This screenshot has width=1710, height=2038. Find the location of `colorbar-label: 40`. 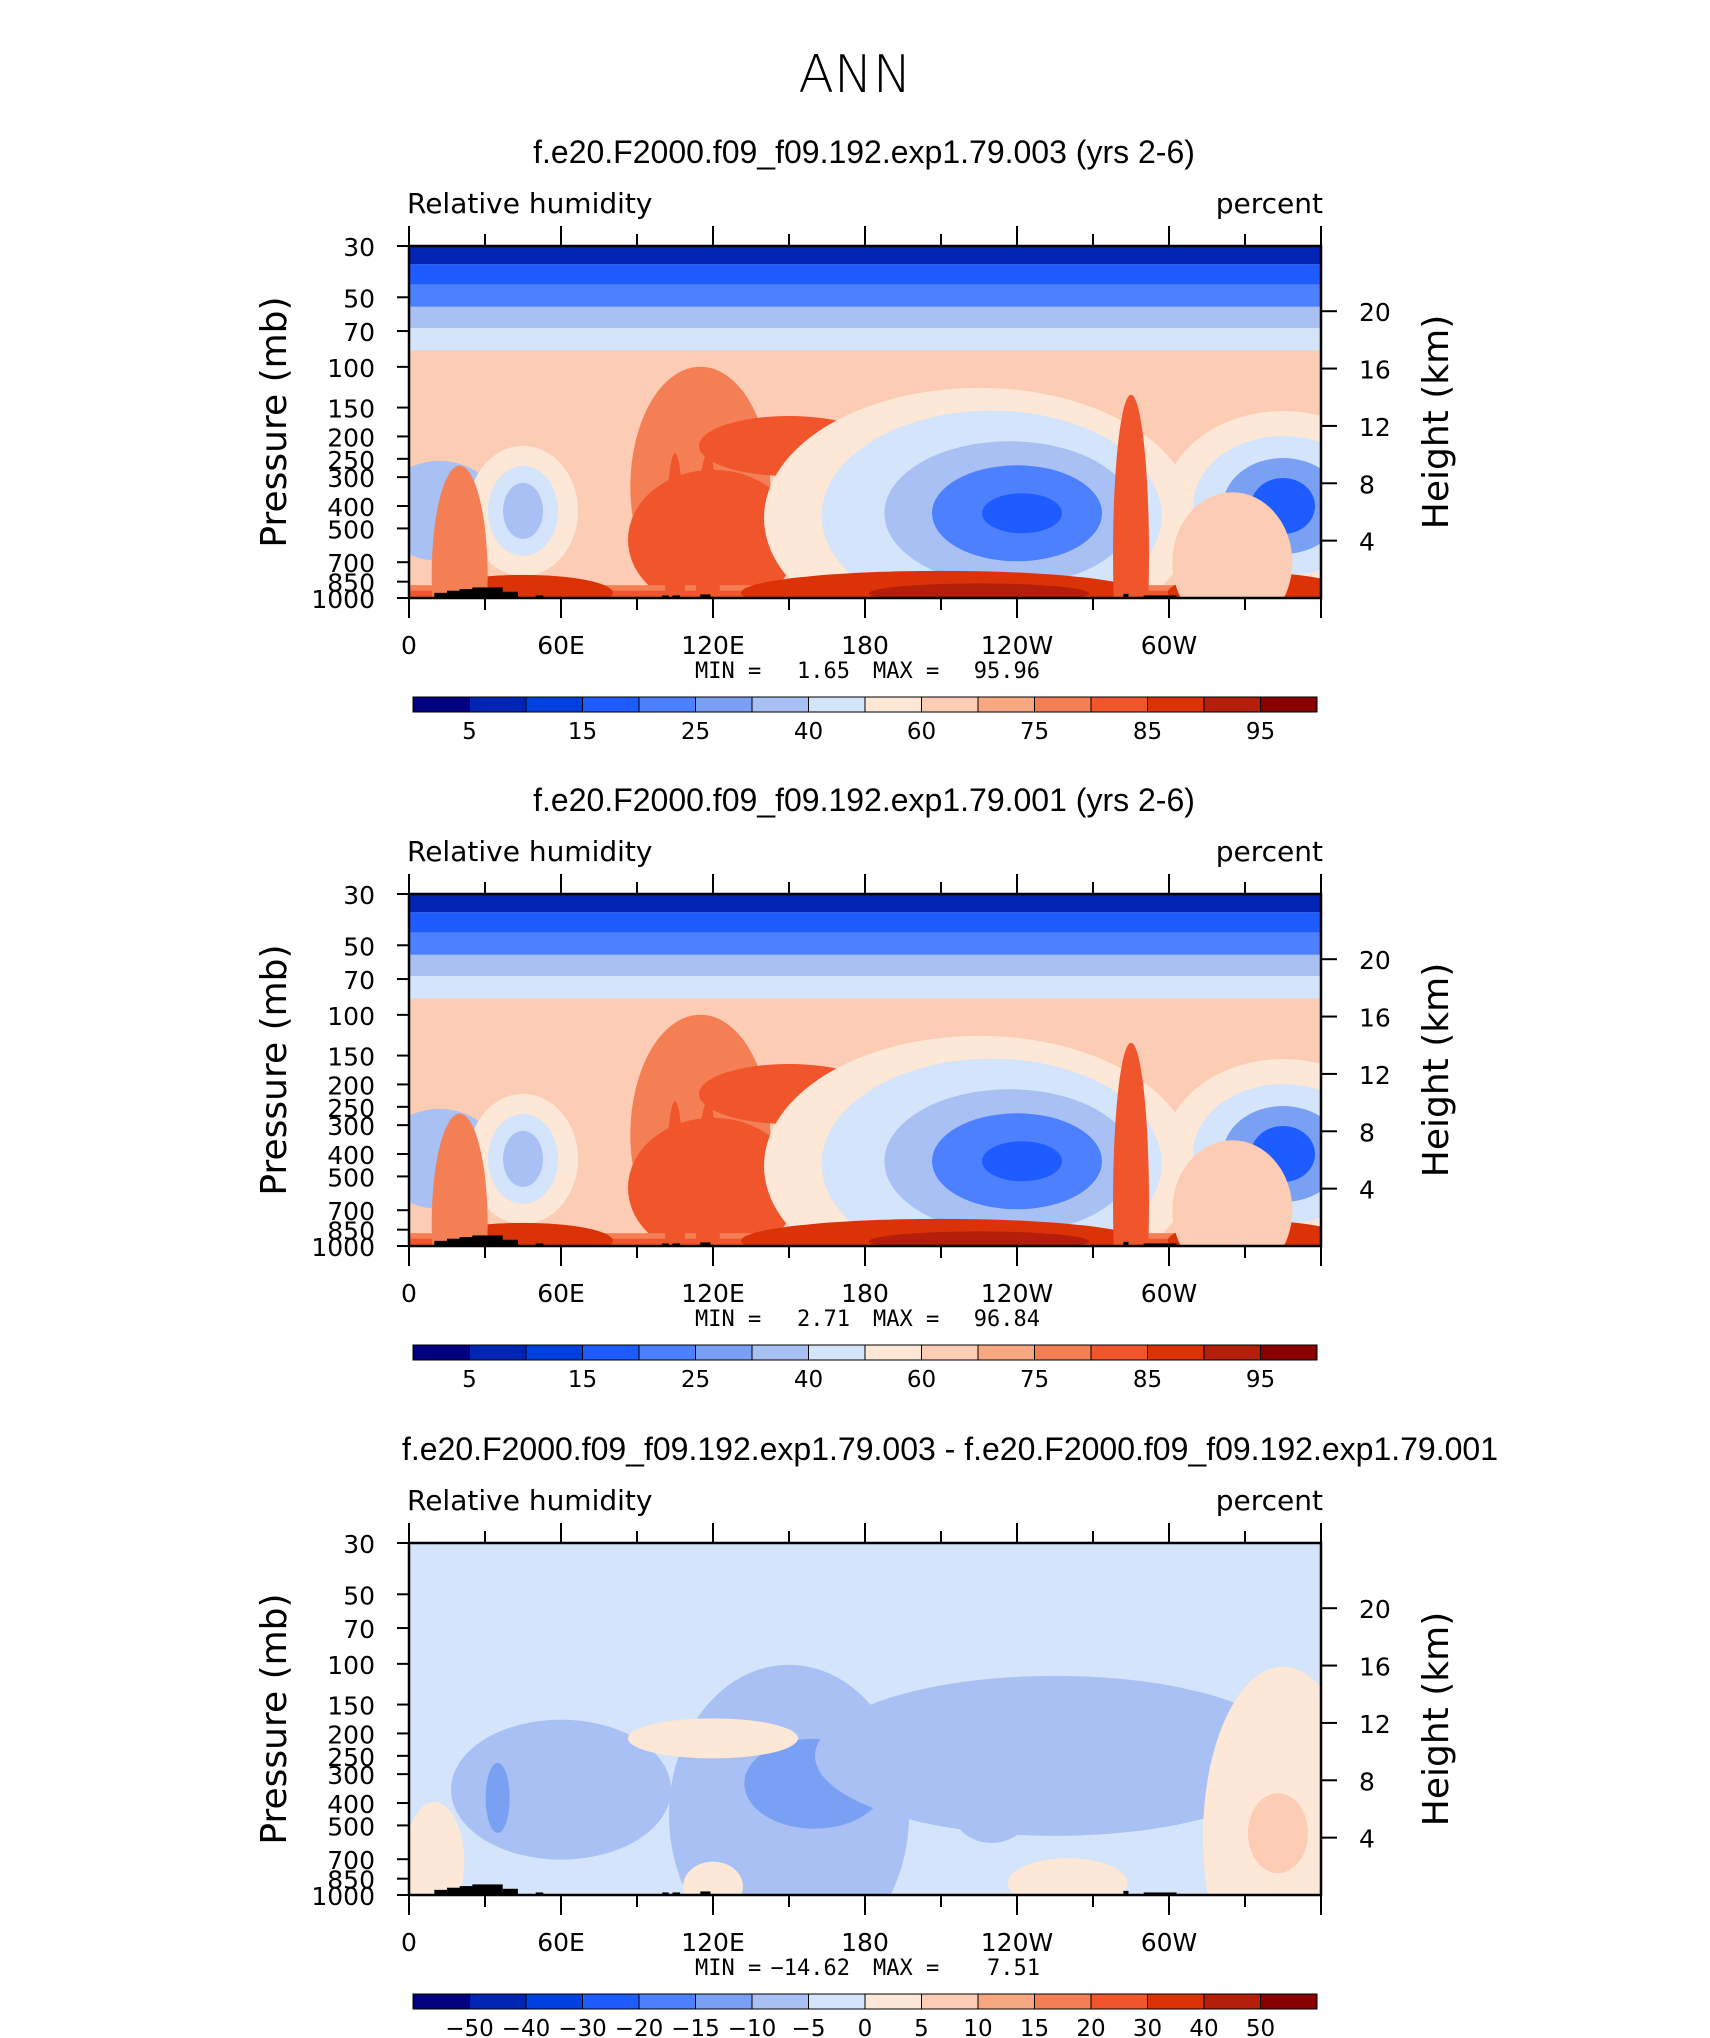

colorbar-label: 40 is located at coordinates (1203, 2027).